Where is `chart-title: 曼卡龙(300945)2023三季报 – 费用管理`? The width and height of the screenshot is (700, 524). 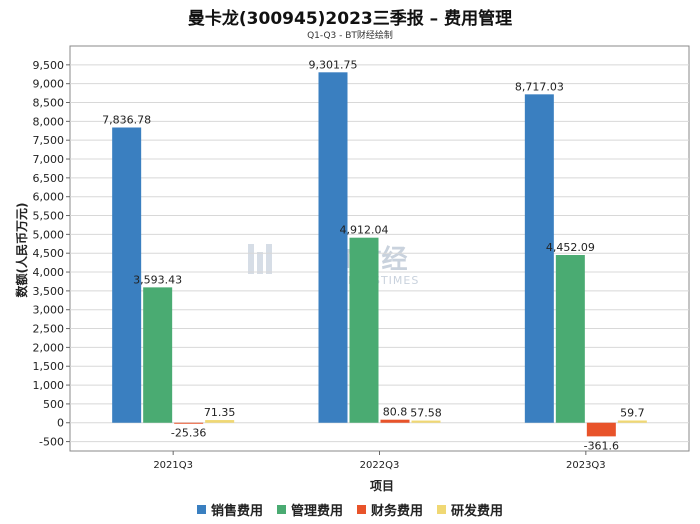
chart-title: 曼卡龙(300945)2023三季报 – 费用管理 is located at coordinates (350, 19).